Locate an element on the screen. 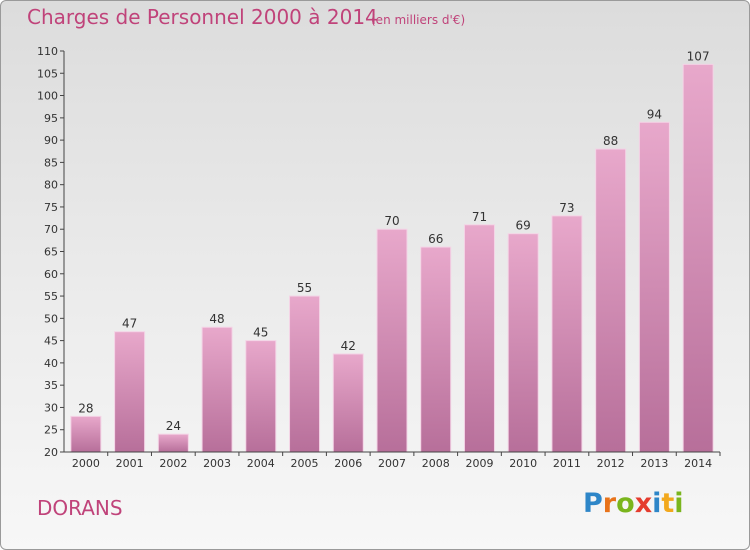 Image resolution: width=750 pixels, height=550 pixels. bar-2009 is located at coordinates (479, 338).